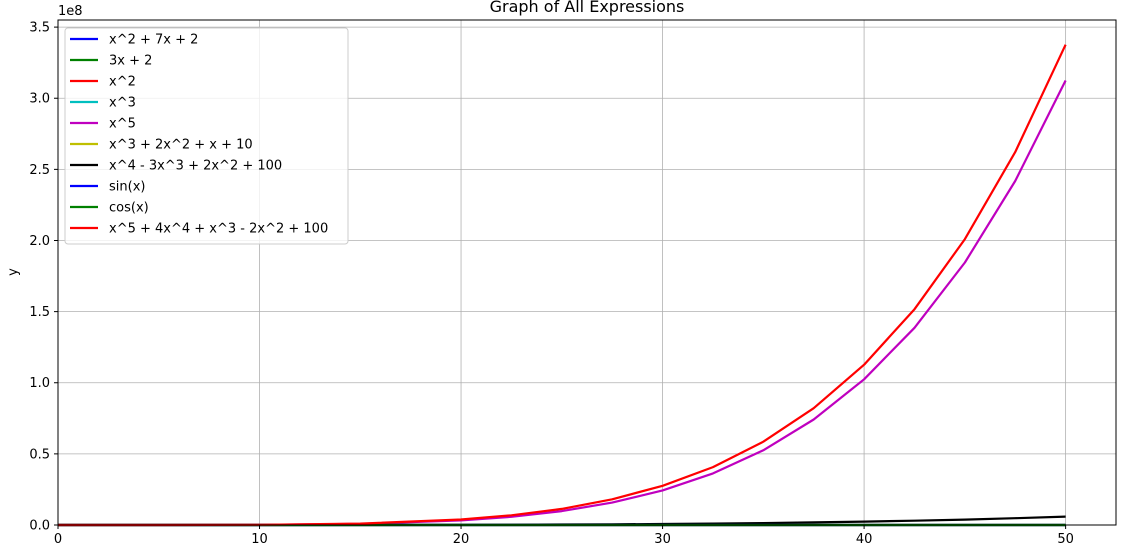  I want to click on y-tick-label: 2.5, so click(39, 170).